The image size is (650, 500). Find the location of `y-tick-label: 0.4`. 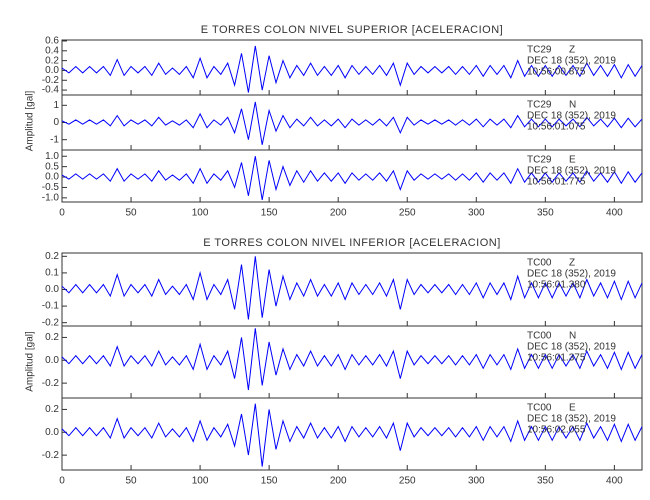

y-tick-label: 0.4 is located at coordinates (52, 50).